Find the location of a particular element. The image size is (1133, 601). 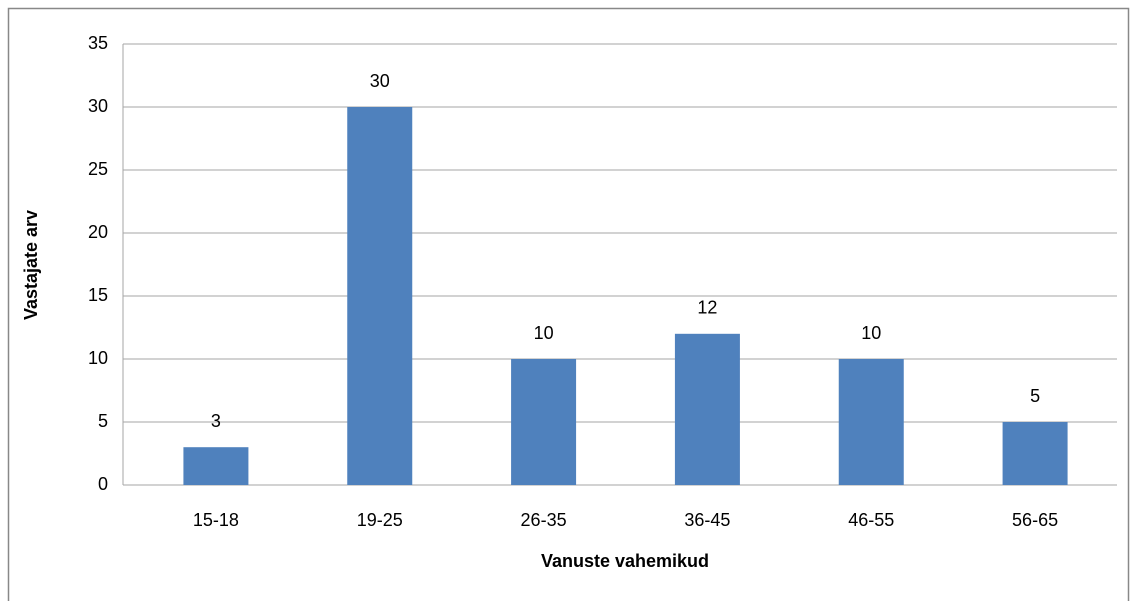

x-tick-label: 26-35 is located at coordinates (544, 520).